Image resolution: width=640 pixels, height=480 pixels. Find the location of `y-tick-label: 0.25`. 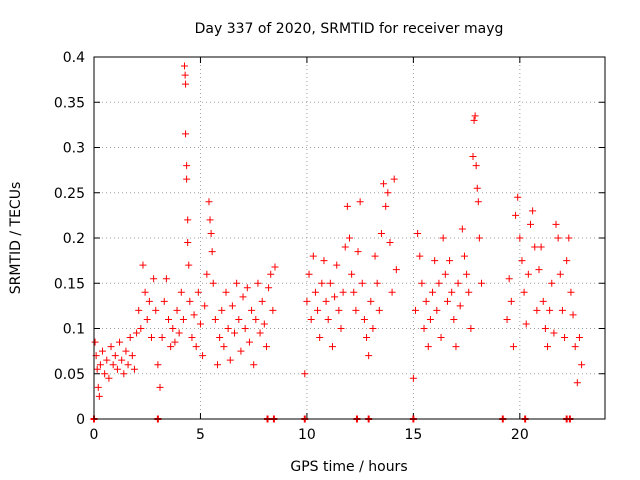

y-tick-label: 0.25 is located at coordinates (69, 194).